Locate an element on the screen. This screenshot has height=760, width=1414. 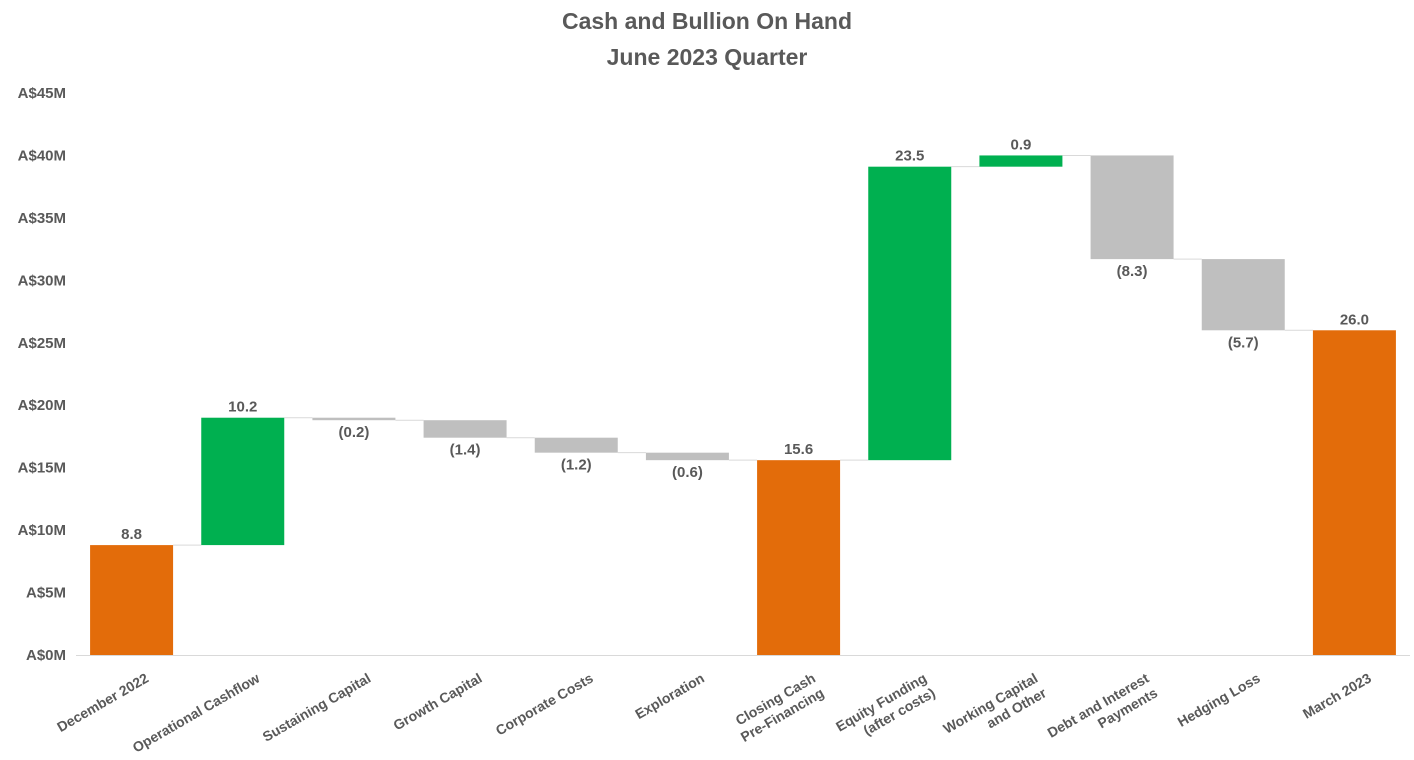
x-tick-label-line: Corporate Costs is located at coordinates (544, 704).